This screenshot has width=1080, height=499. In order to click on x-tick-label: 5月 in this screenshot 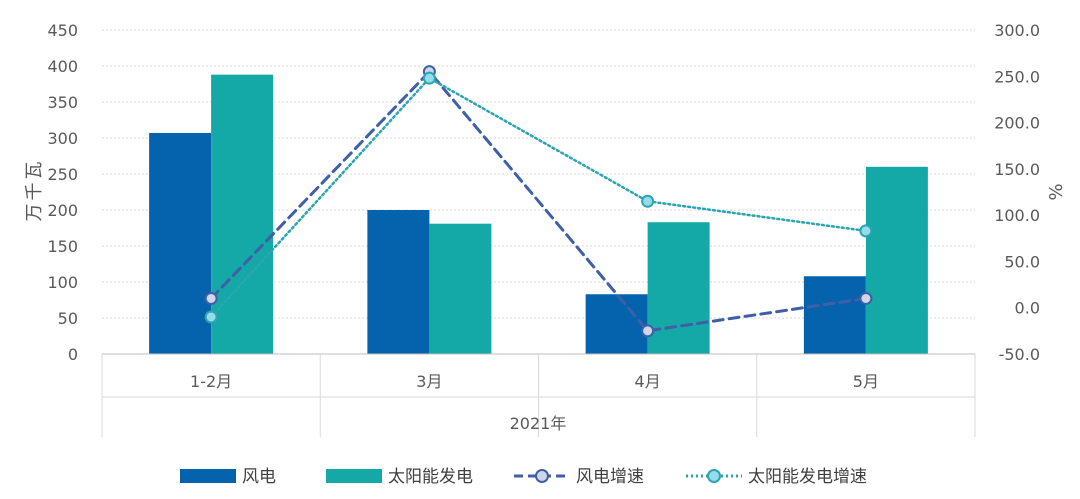, I will do `click(866, 381)`.